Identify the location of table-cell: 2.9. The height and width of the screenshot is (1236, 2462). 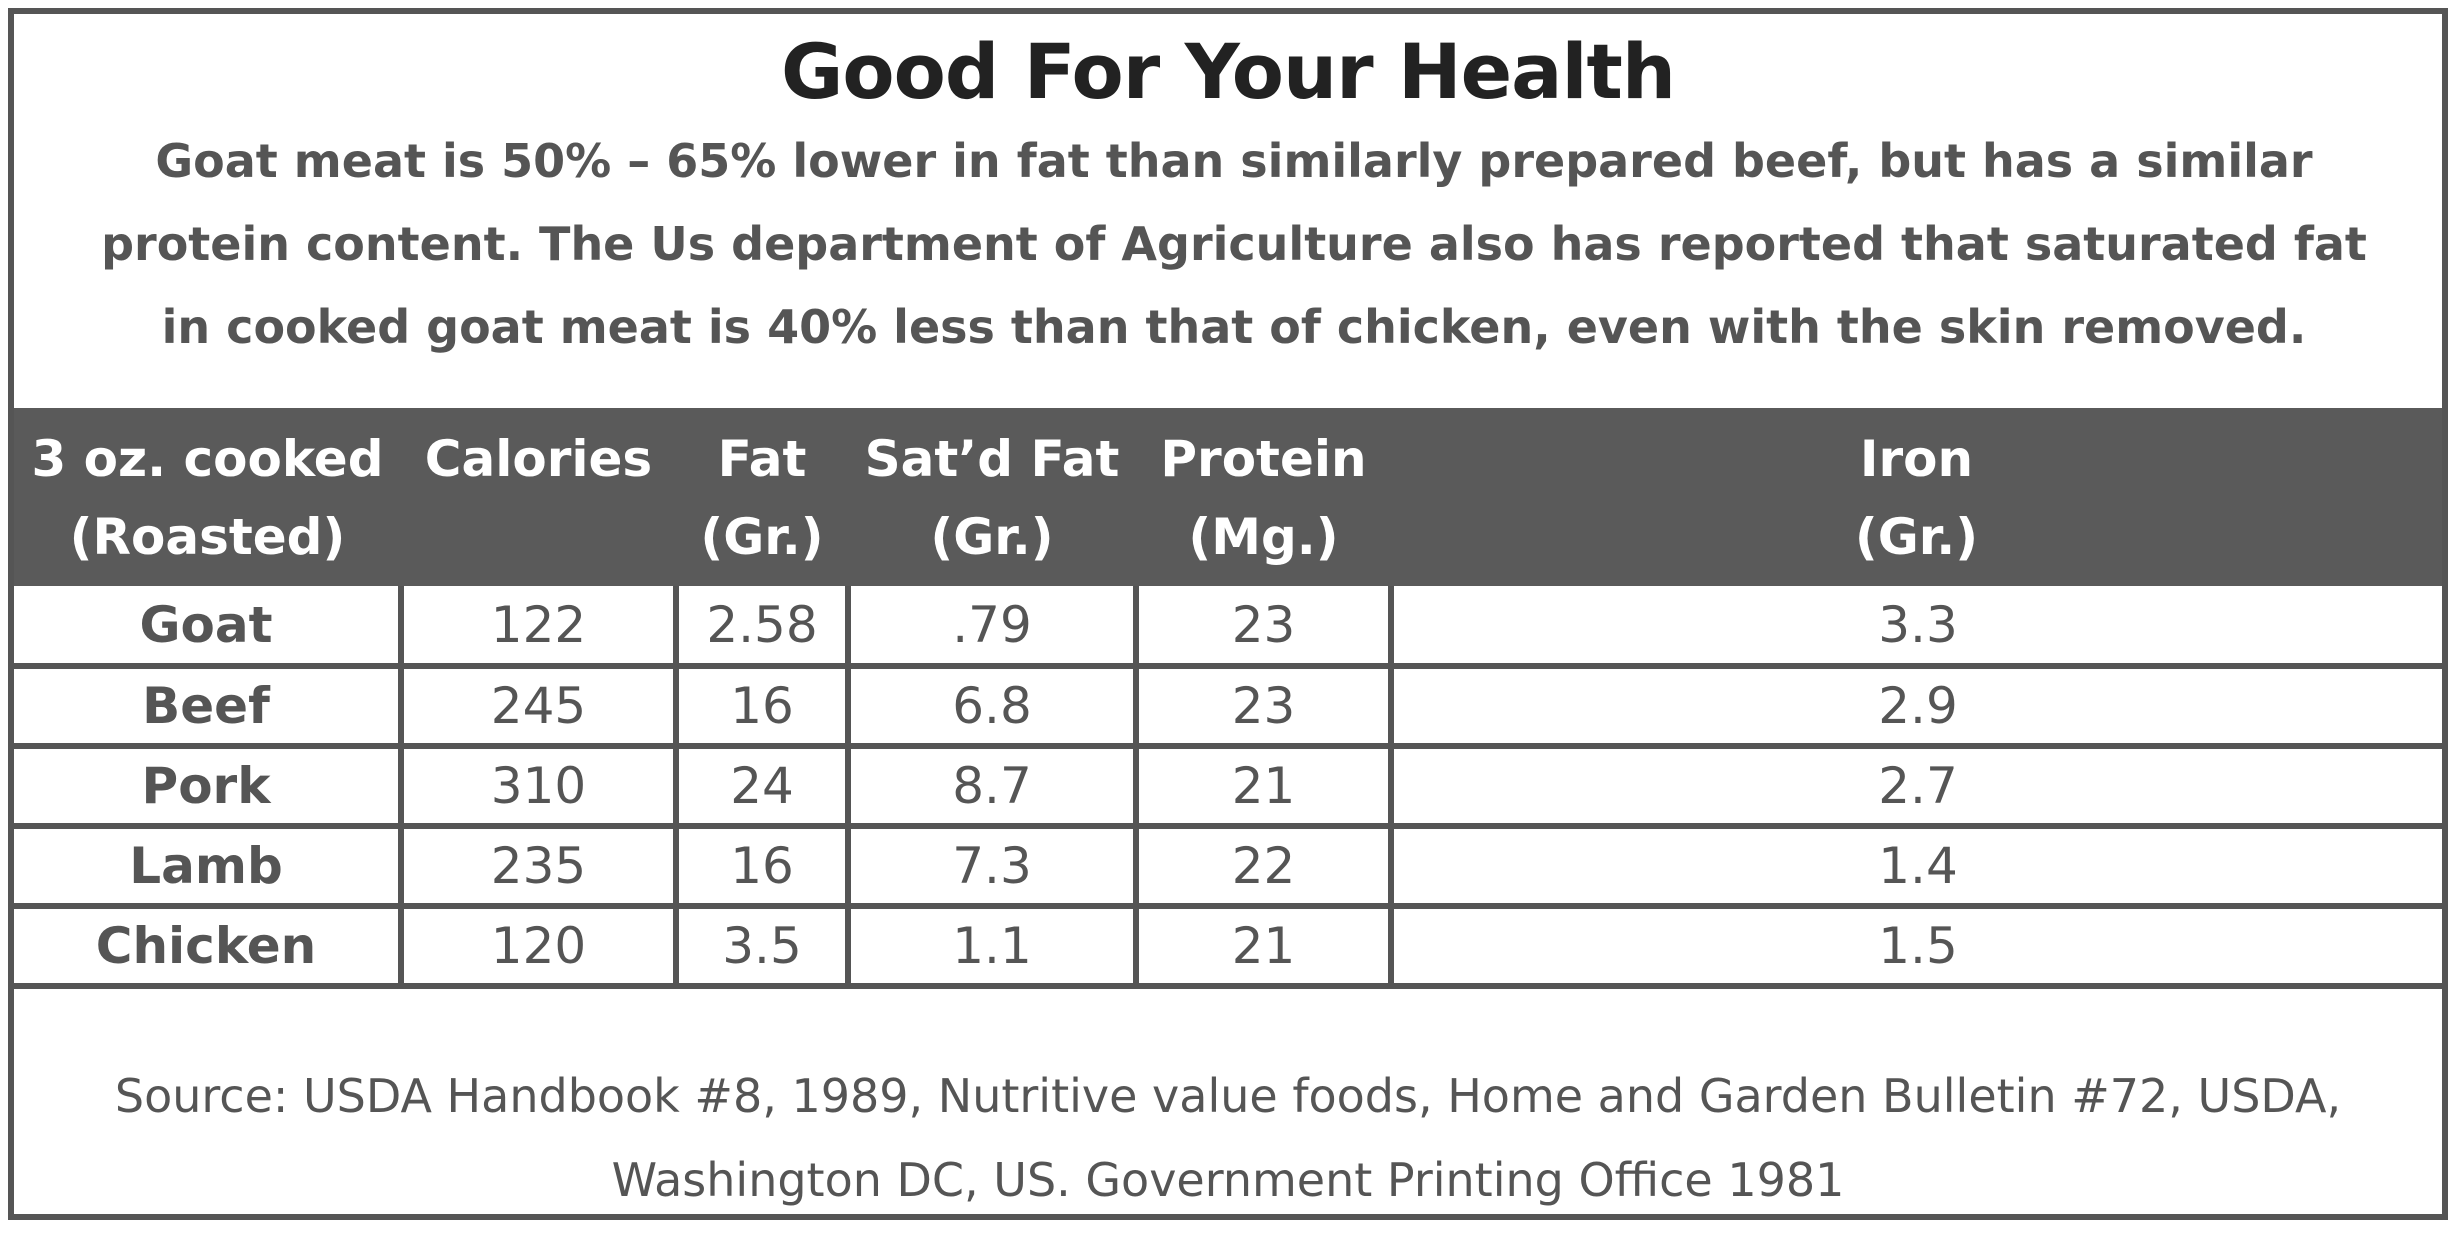
(1915, 706).